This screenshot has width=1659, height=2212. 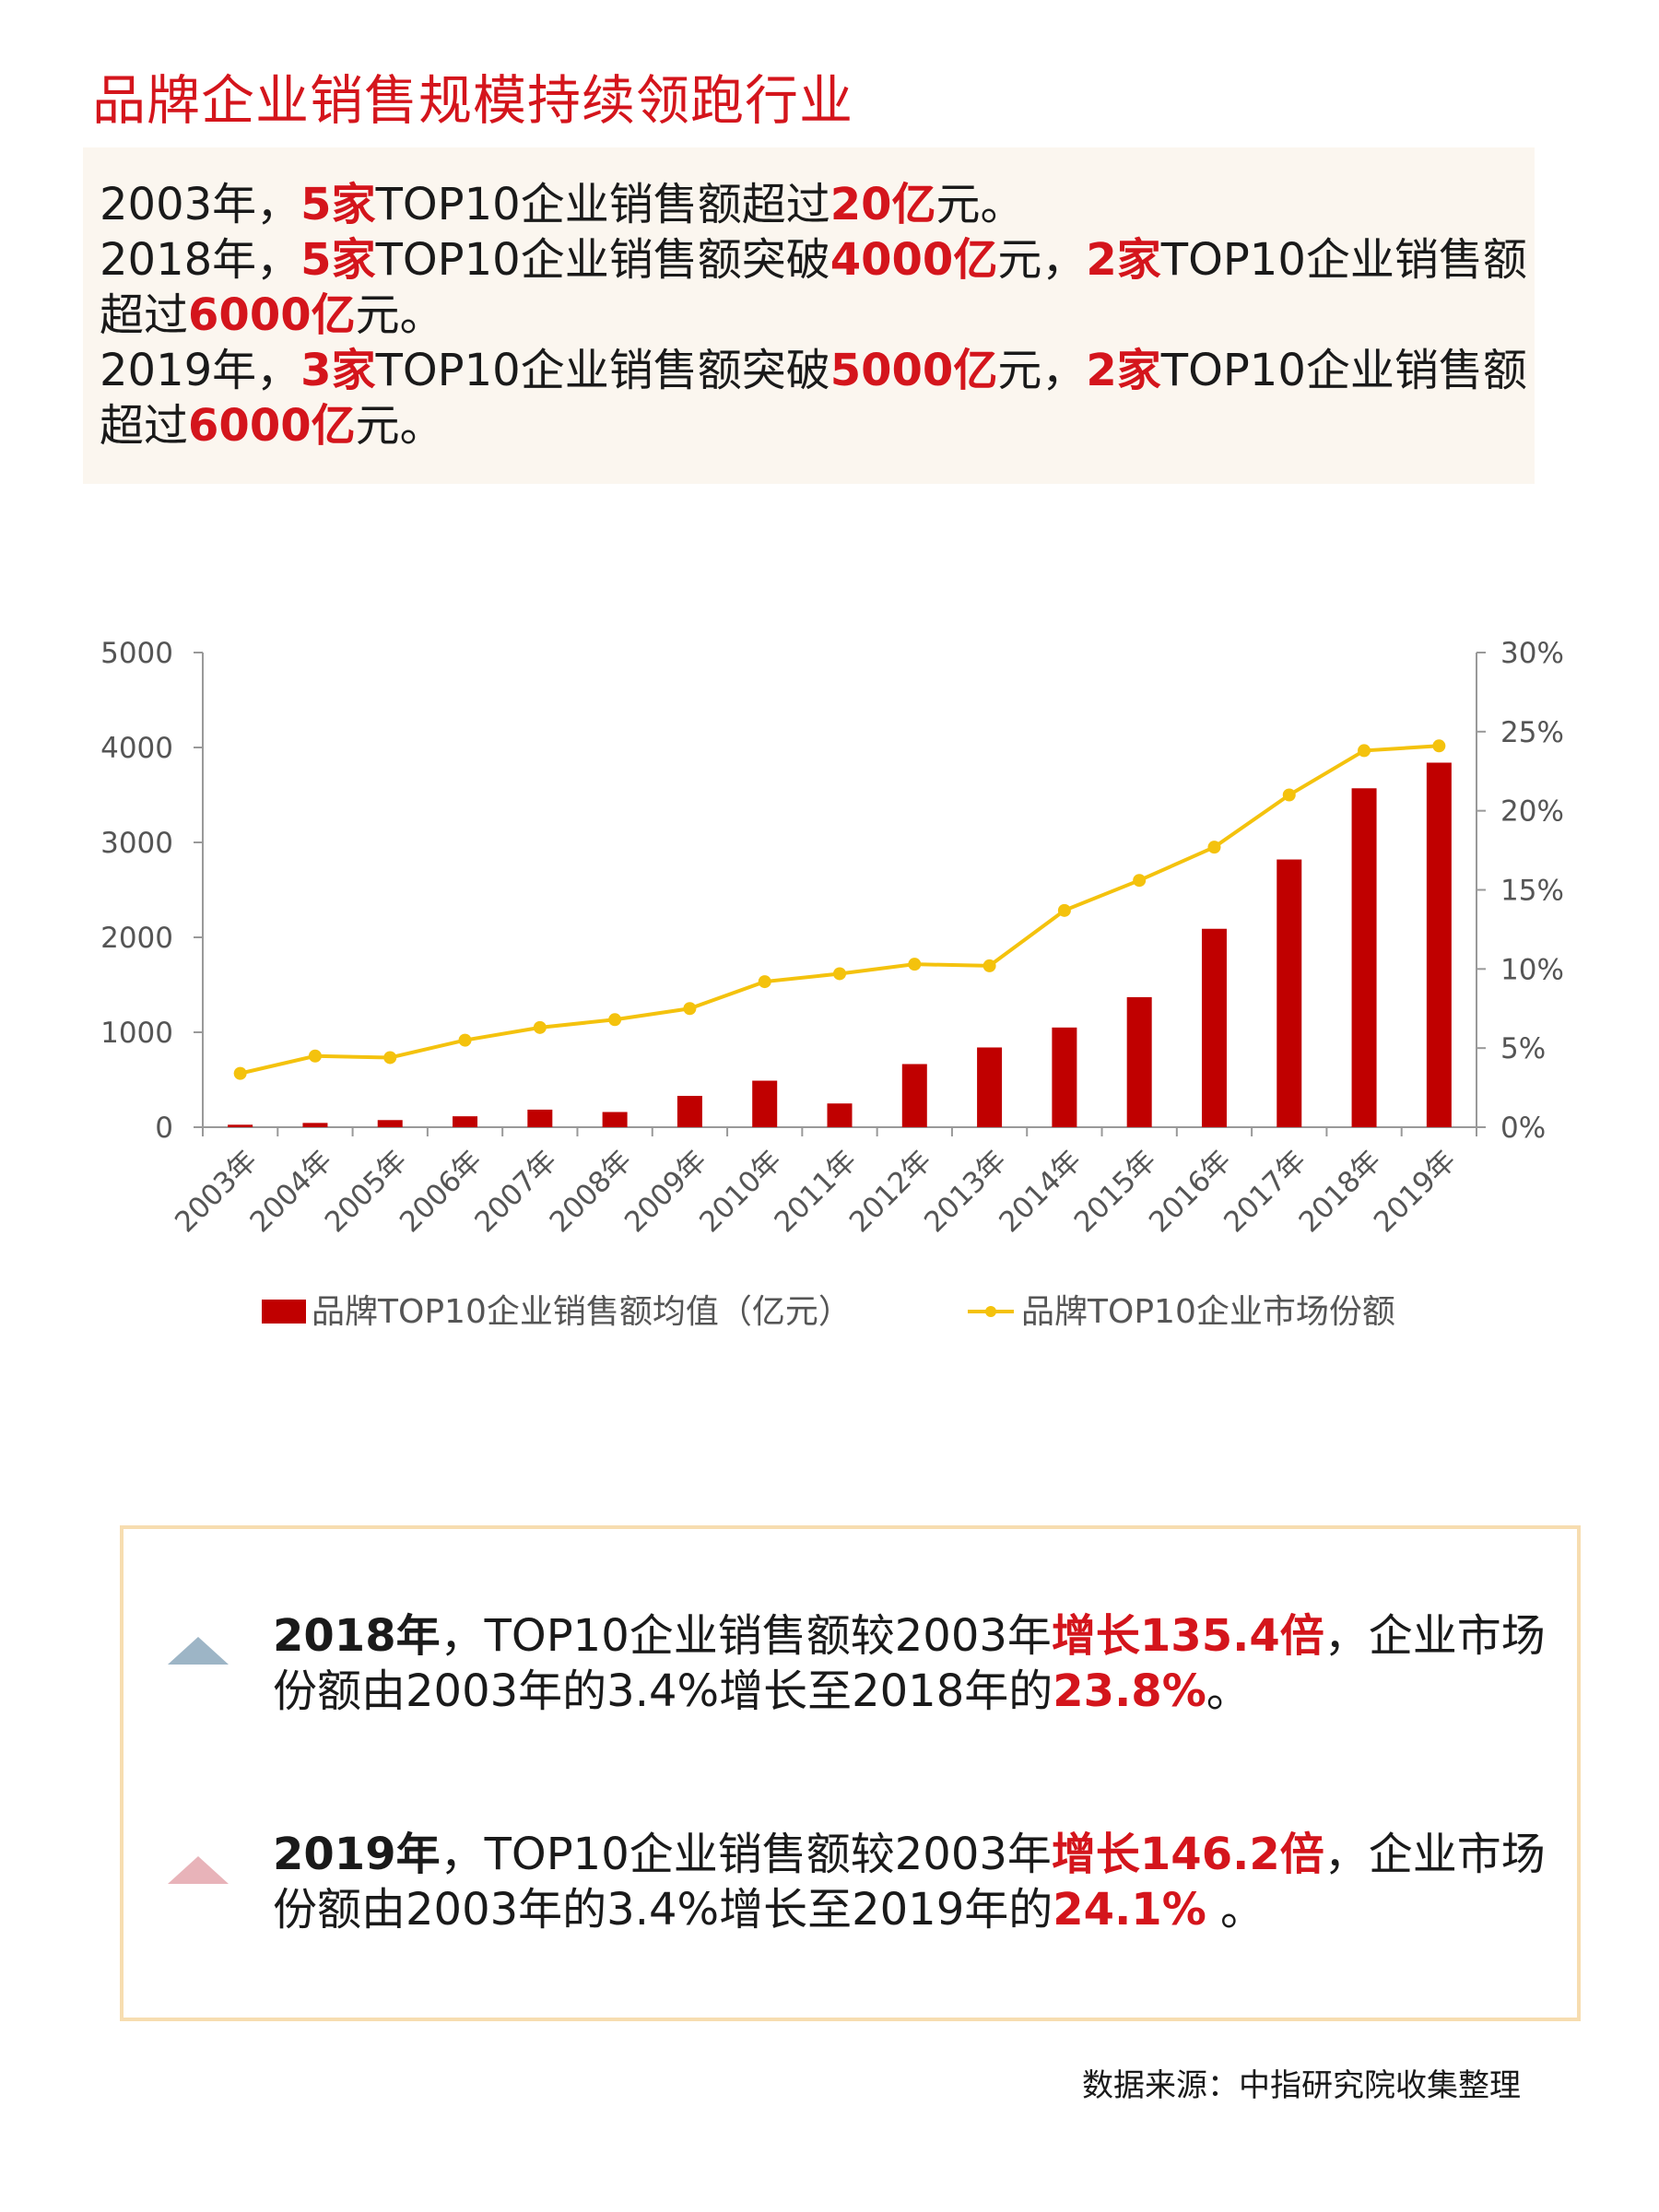 What do you see at coordinates (441, 1191) in the screenshot?
I see `x-tick-label: 2006年` at bounding box center [441, 1191].